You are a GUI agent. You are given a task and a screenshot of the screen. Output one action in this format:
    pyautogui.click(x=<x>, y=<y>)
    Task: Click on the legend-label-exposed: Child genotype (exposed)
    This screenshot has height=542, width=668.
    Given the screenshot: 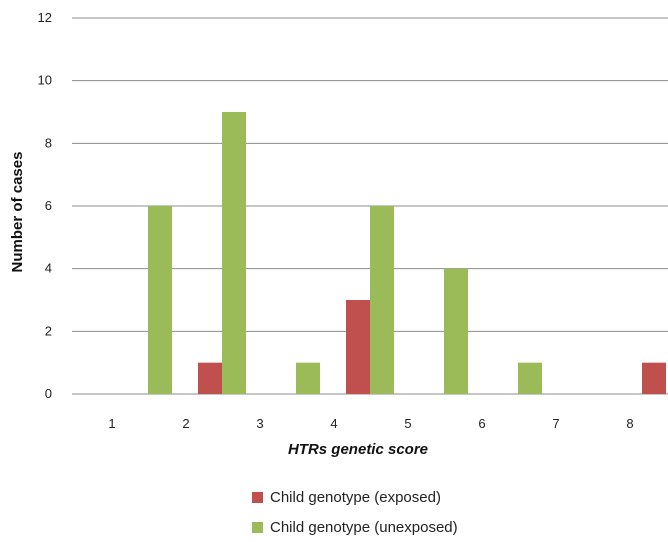 What is the action you would take?
    pyautogui.click(x=355, y=497)
    